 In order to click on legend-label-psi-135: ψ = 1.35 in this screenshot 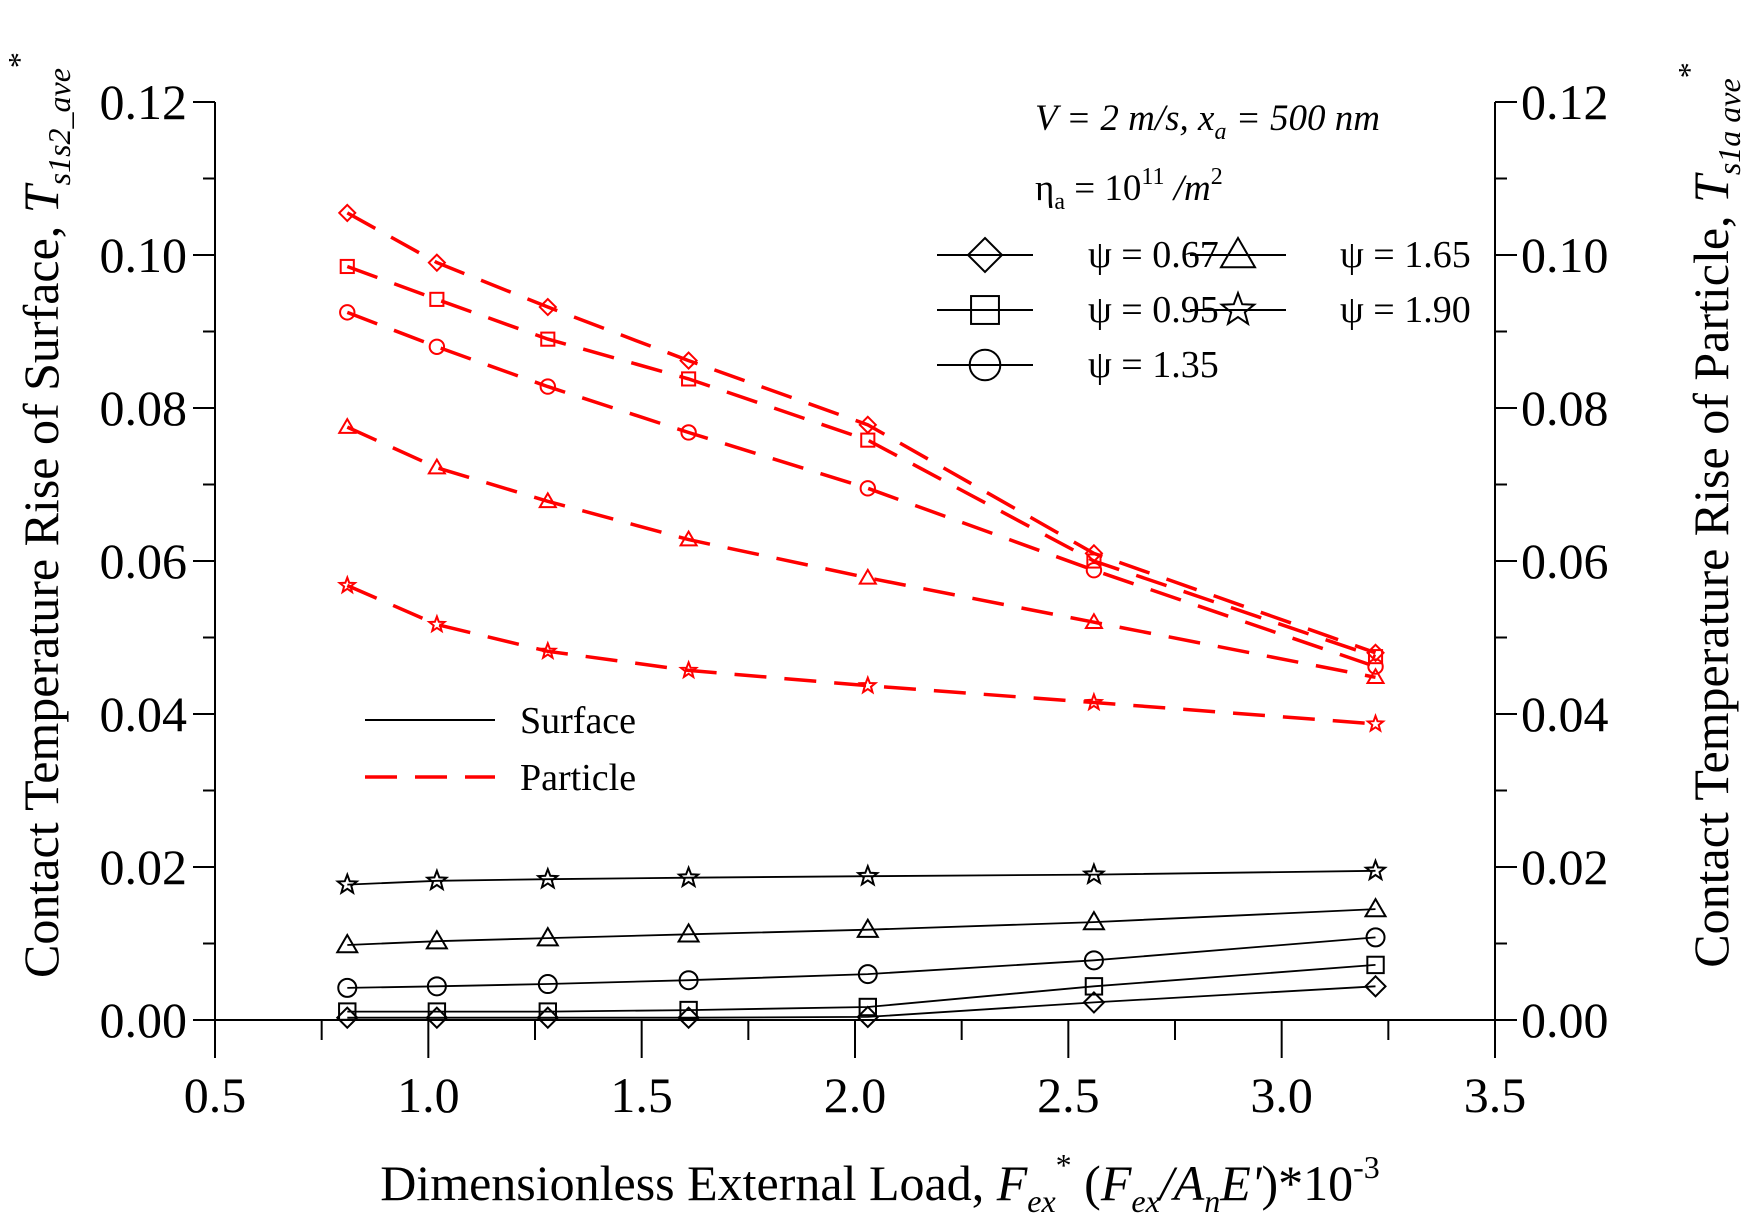, I will do `click(1153, 365)`.